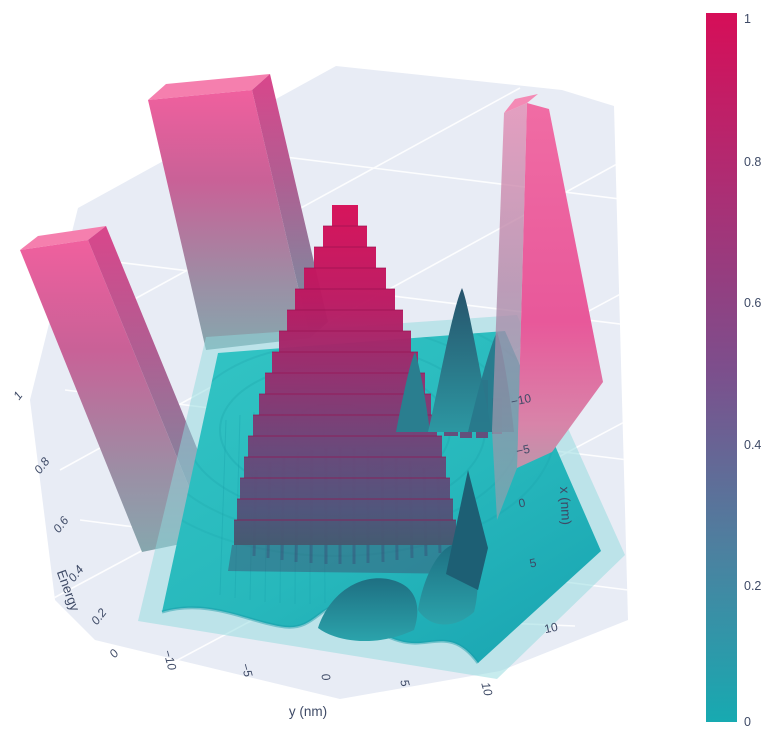  What do you see at coordinates (325, 677) in the screenshot?
I see `y-tick: 0` at bounding box center [325, 677].